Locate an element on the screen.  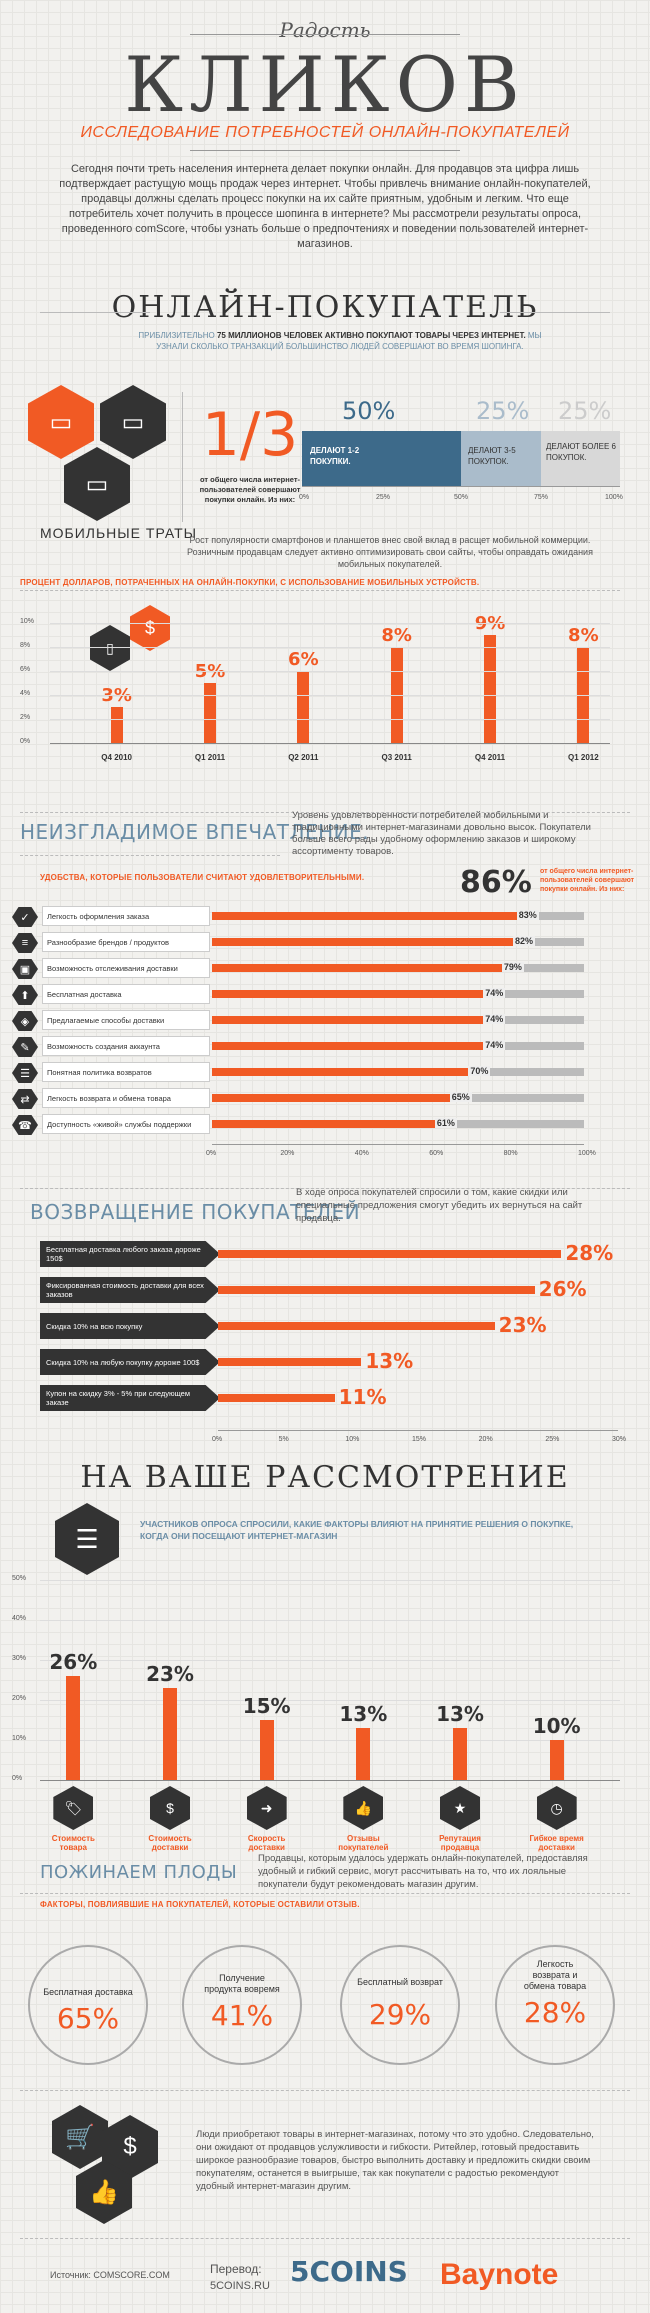
5coins-logo: 5COINS is located at coordinates (349, 2271).